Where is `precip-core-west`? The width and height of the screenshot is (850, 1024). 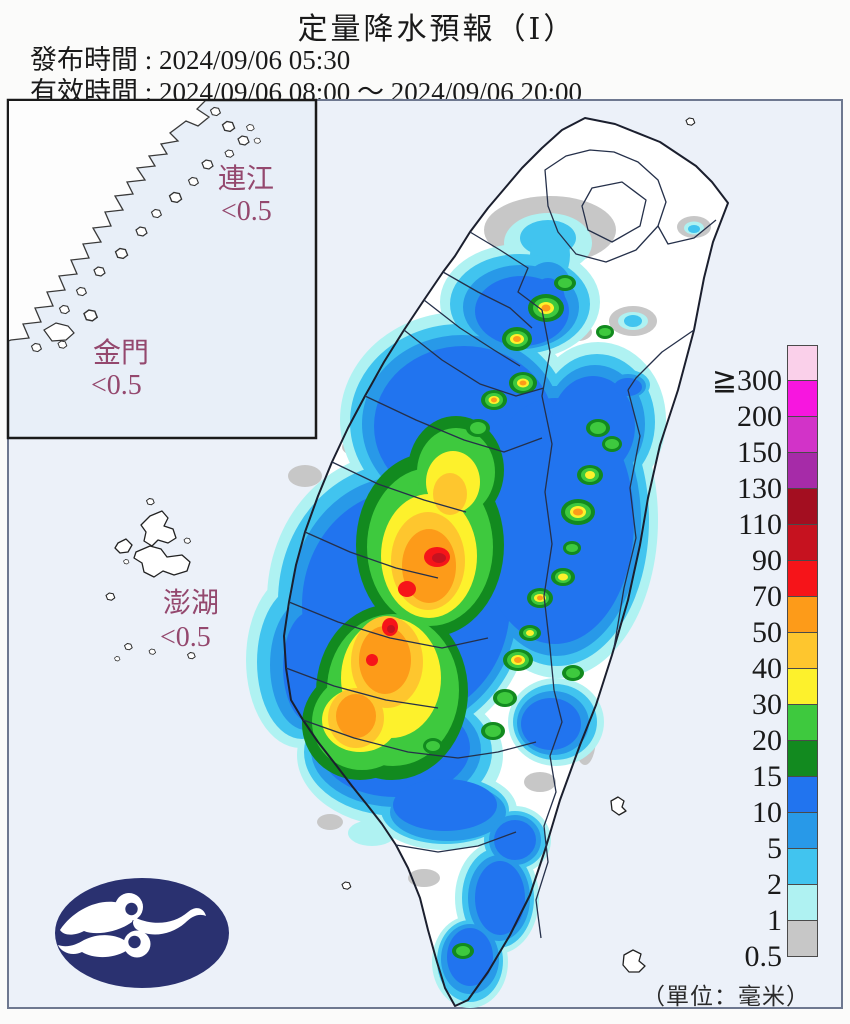 precip-core-west is located at coordinates (403, 598).